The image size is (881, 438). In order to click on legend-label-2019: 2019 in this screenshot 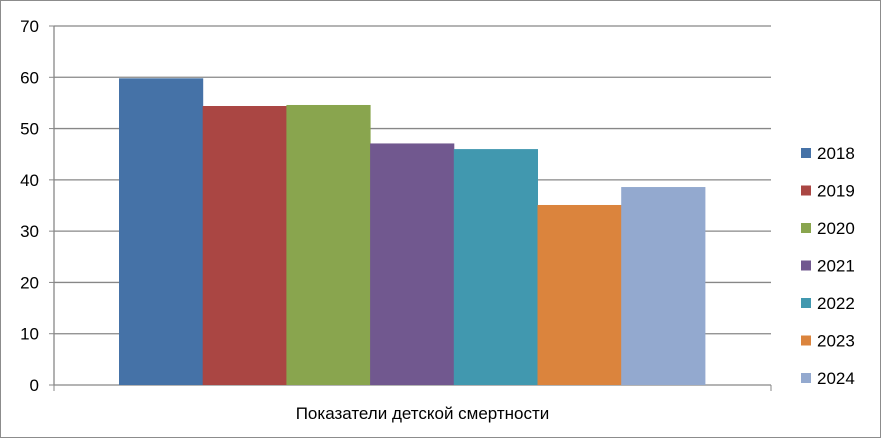, I will do `click(836, 191)`.